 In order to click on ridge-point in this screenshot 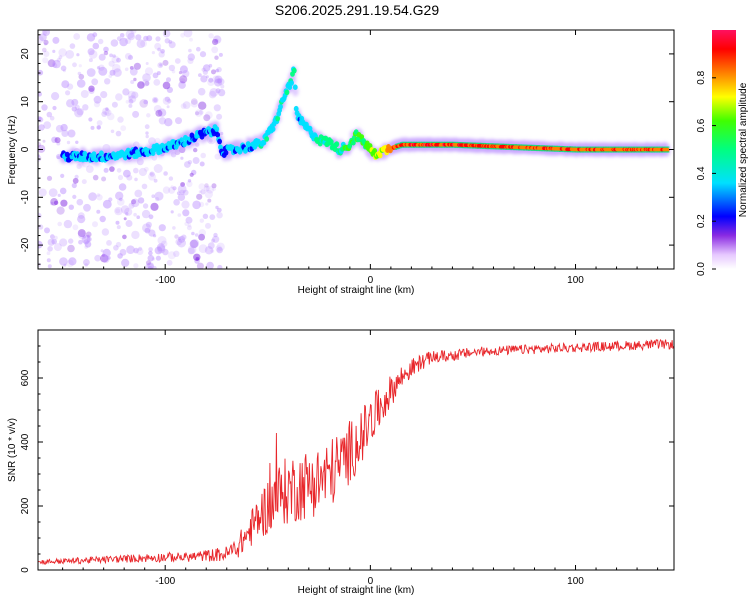, I will do `click(380, 155)`.